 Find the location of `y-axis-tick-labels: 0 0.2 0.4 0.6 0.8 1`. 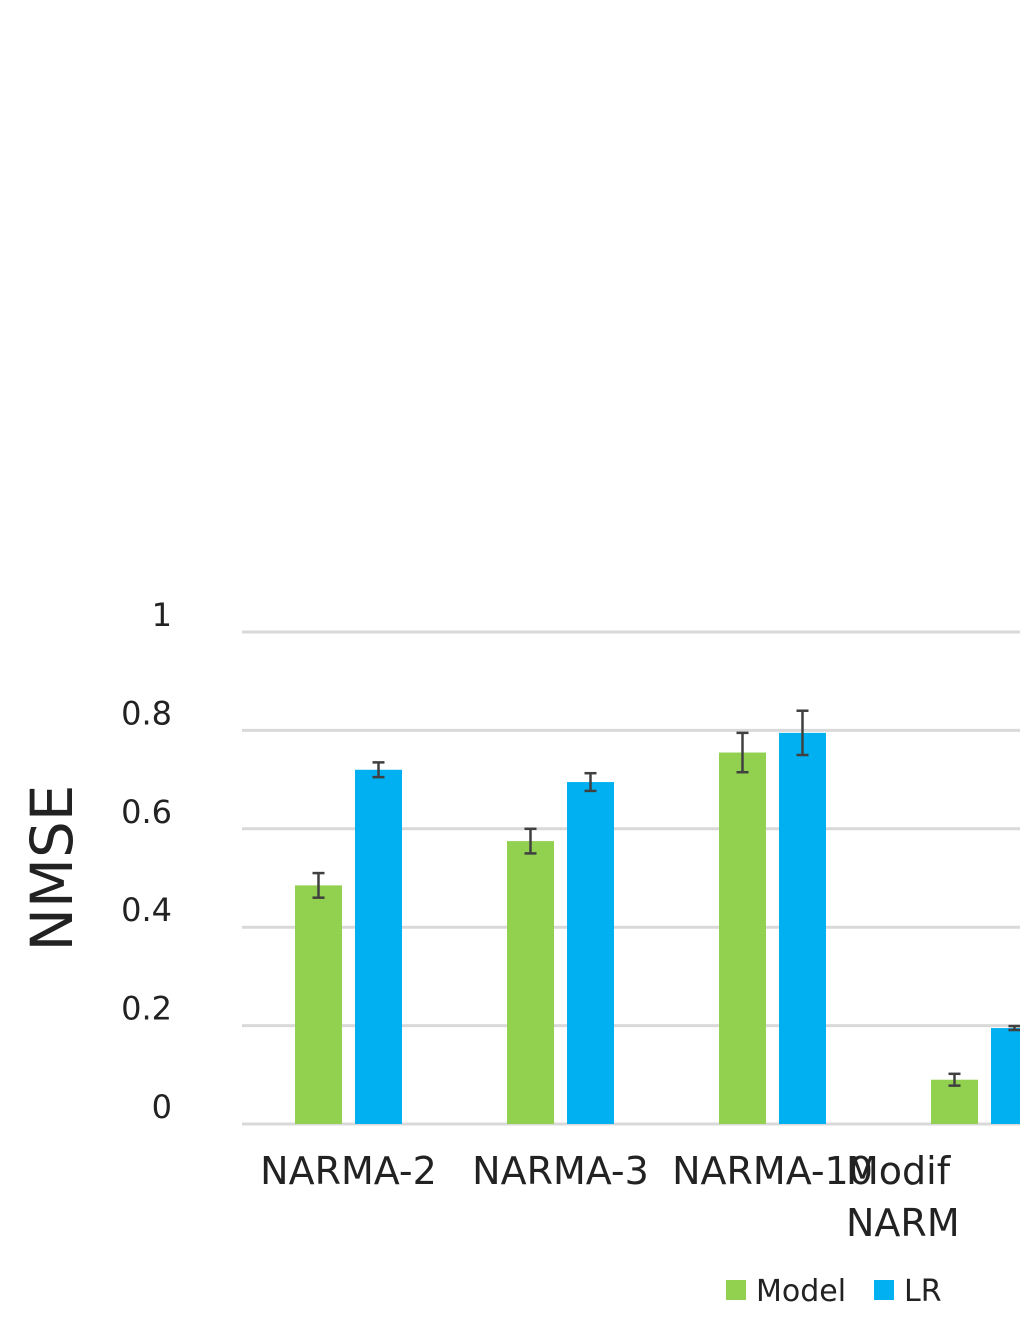

y-axis-tick-labels: 0 0.2 0.4 0.6 0.8 1 is located at coordinates (146, 861).